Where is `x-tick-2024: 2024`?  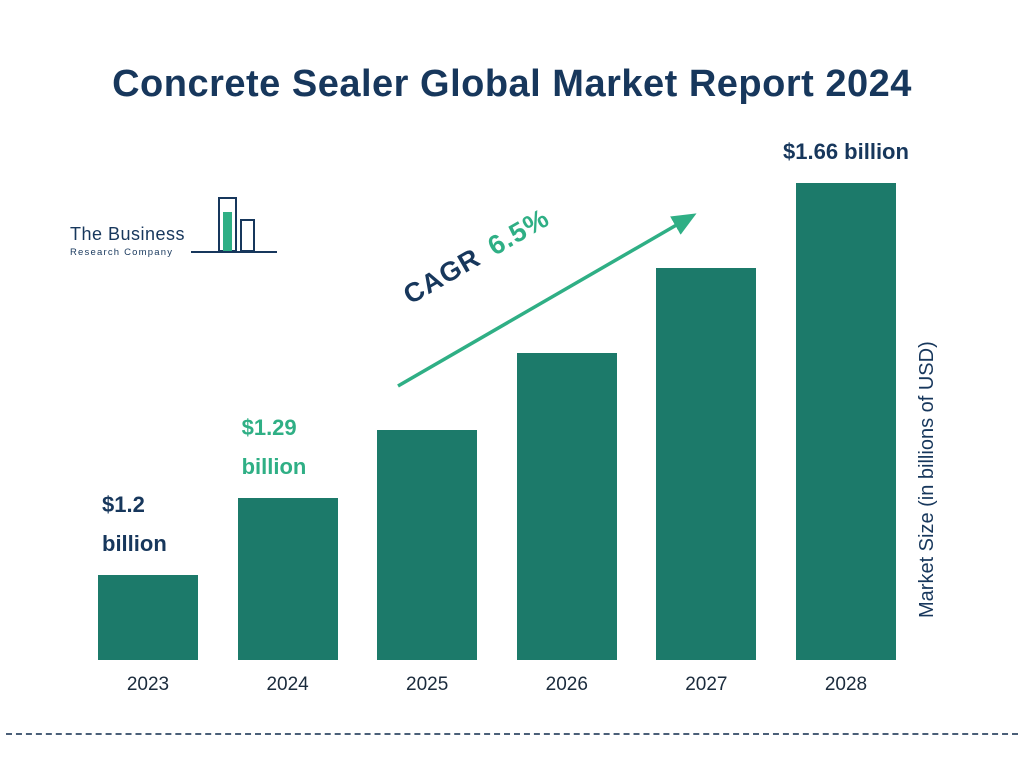
x-tick-2024: 2024 is located at coordinates (287, 684).